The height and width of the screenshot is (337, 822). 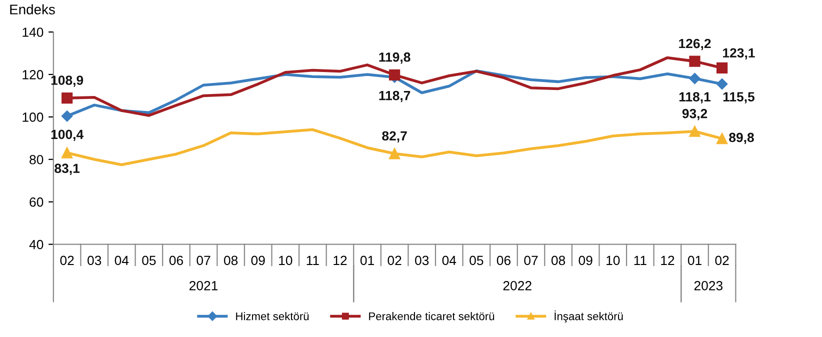 I want to click on y-tick-label: 60, so click(x=37, y=202).